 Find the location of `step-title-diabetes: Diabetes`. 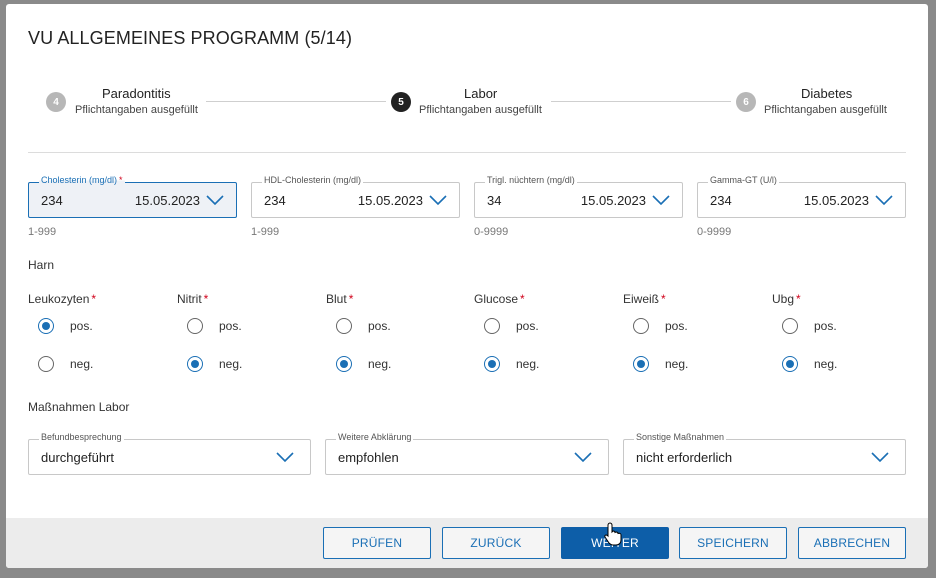

step-title-diabetes: Diabetes is located at coordinates (827, 93).